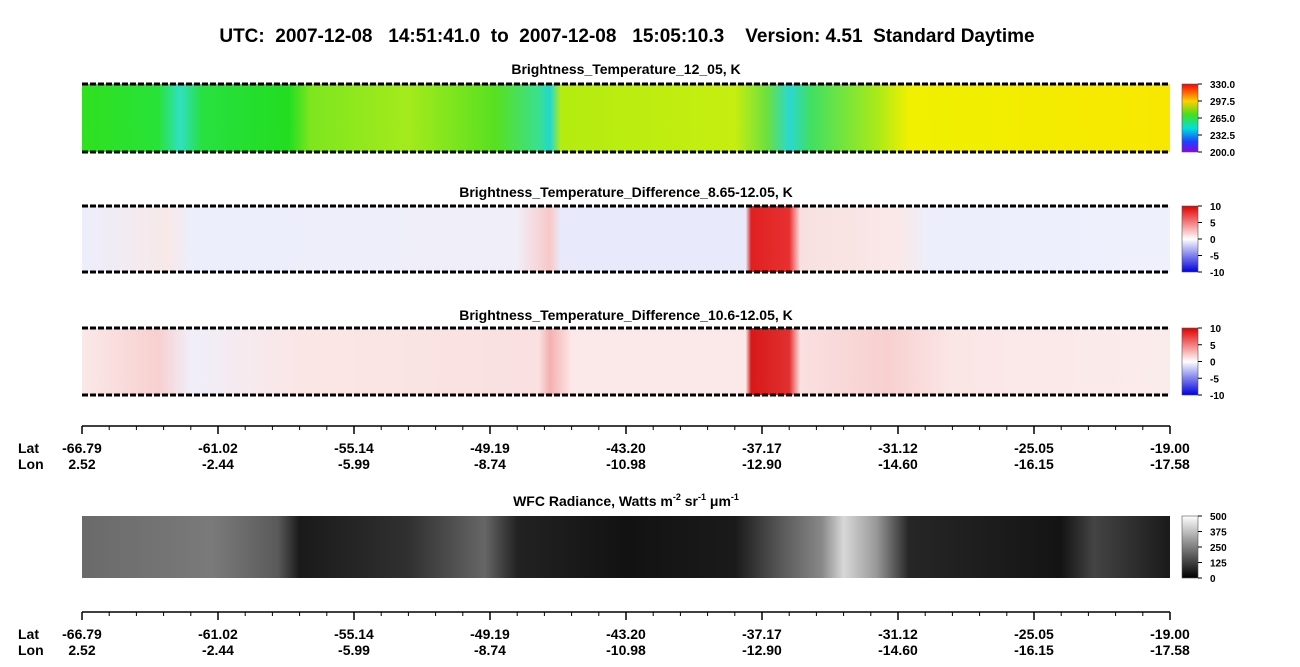  I want to click on title-part: WFC Radiance, Watts m, so click(593, 501).